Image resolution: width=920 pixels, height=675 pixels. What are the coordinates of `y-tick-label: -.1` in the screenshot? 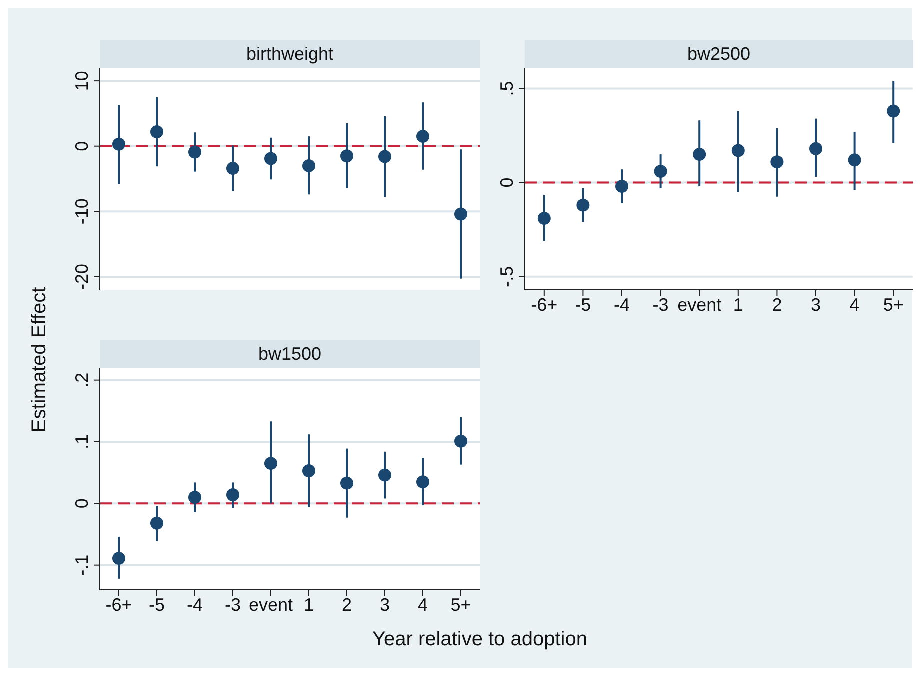 It's located at (82, 565).